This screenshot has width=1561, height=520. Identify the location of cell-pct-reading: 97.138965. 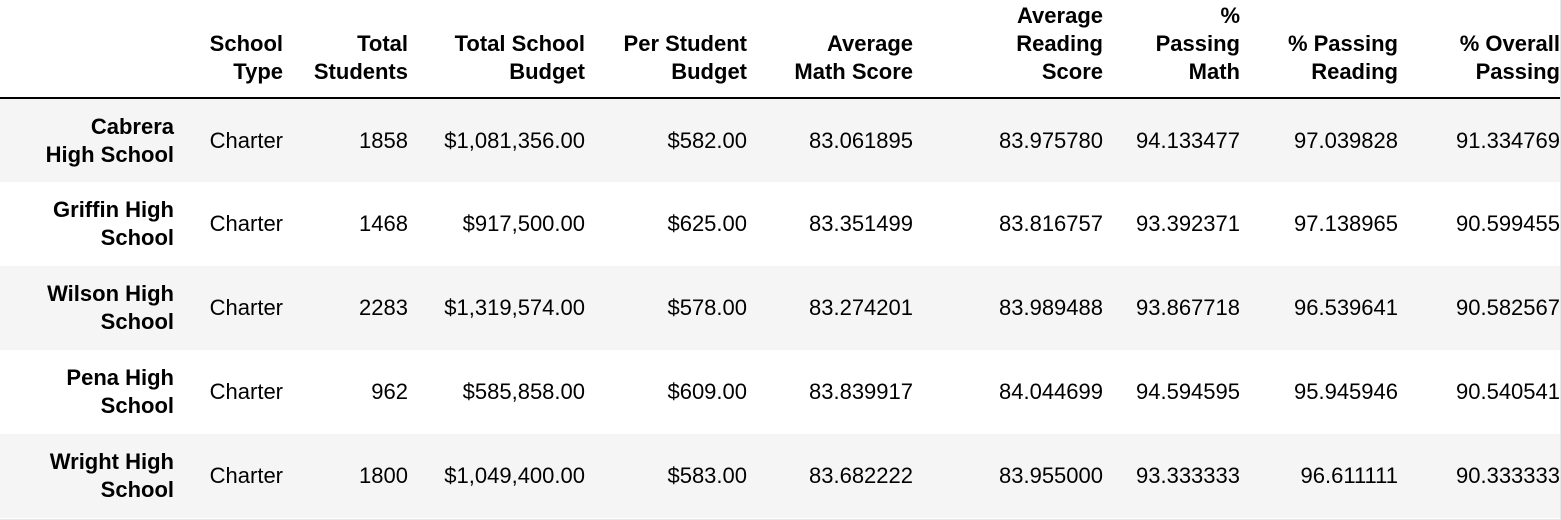
(1346, 223).